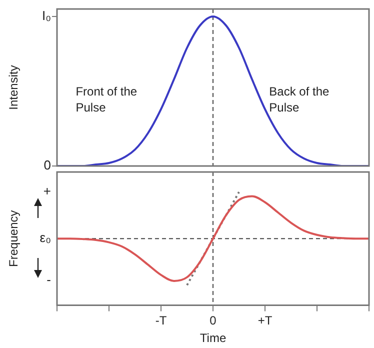 The image size is (374, 348). Describe the element at coordinates (47, 165) in the screenshot. I see `text: 0` at that location.